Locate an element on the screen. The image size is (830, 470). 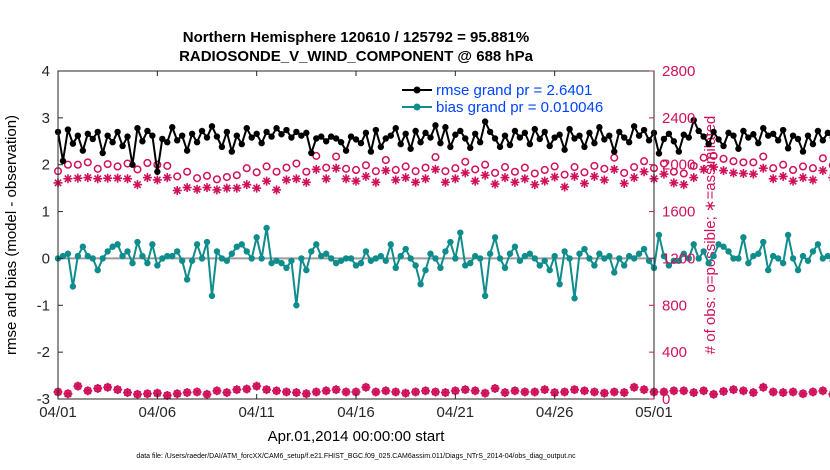
left-y-tick-label: 4 is located at coordinates (46, 71).